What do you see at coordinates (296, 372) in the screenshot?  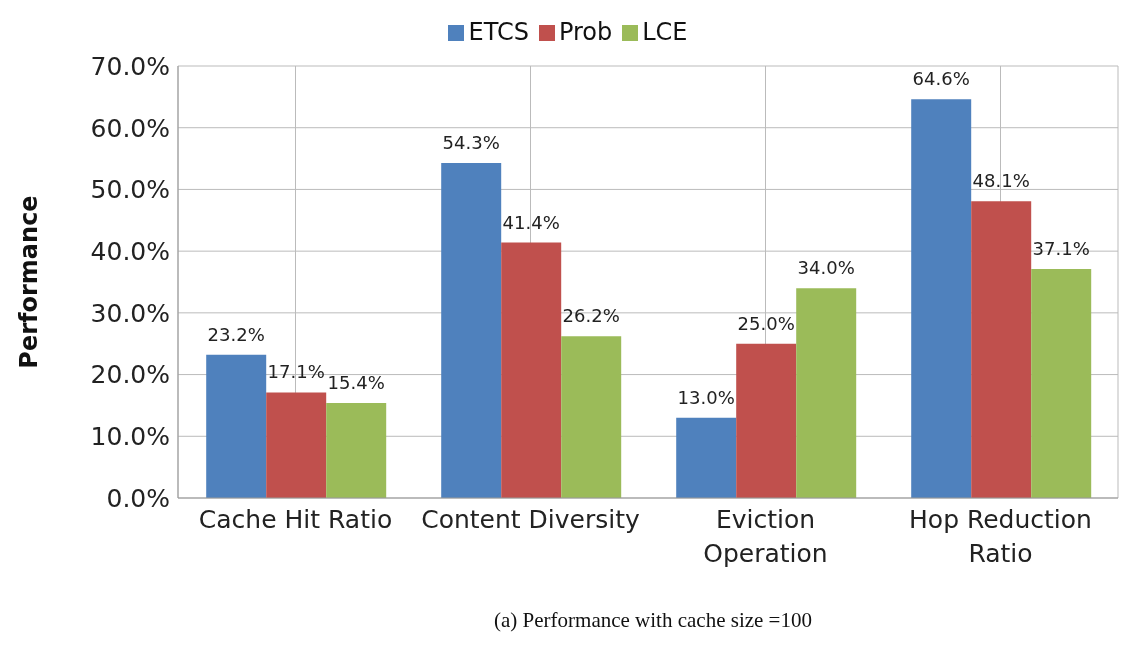 I see `data-label: 17.1%` at bounding box center [296, 372].